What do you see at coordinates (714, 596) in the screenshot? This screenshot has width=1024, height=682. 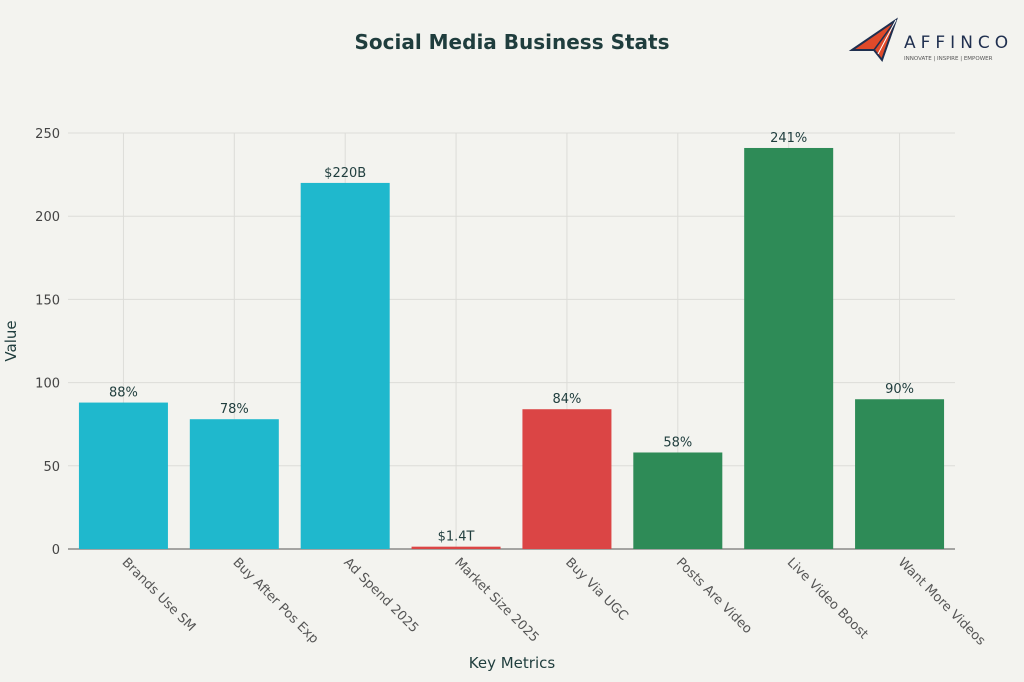 I see `x-tick-label: Posts Are Video` at bounding box center [714, 596].